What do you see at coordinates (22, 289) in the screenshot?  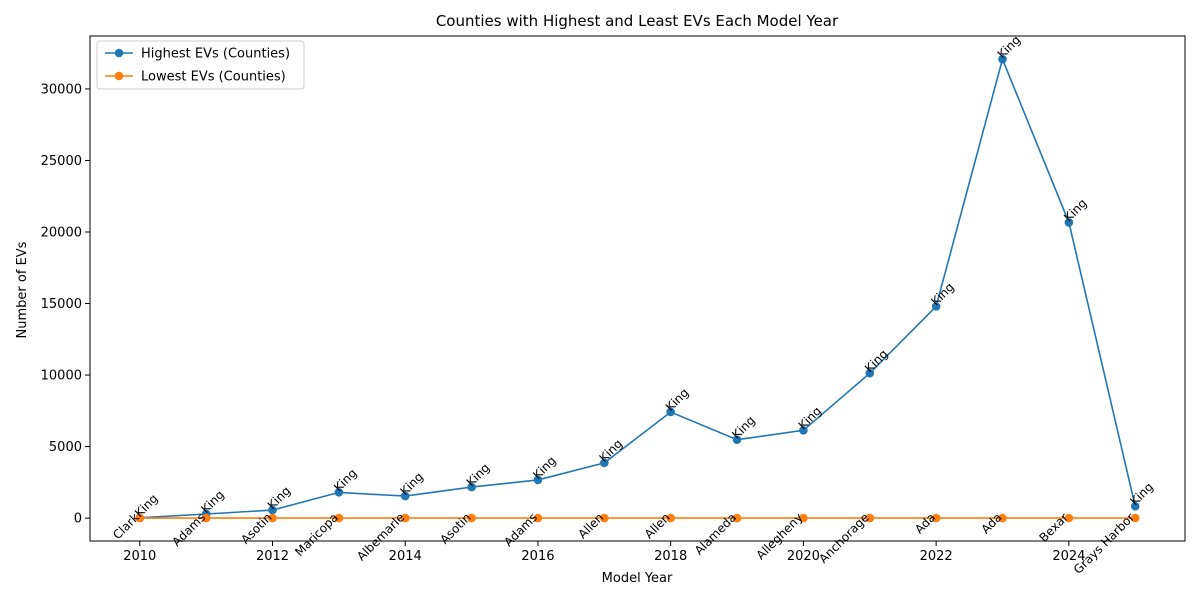 I see `y-axis-title: Number of EVs` at bounding box center [22, 289].